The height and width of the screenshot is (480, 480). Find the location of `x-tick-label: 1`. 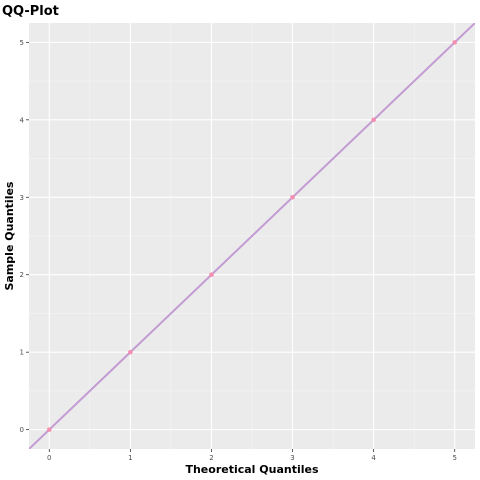

x-tick-label: 1 is located at coordinates (130, 458).